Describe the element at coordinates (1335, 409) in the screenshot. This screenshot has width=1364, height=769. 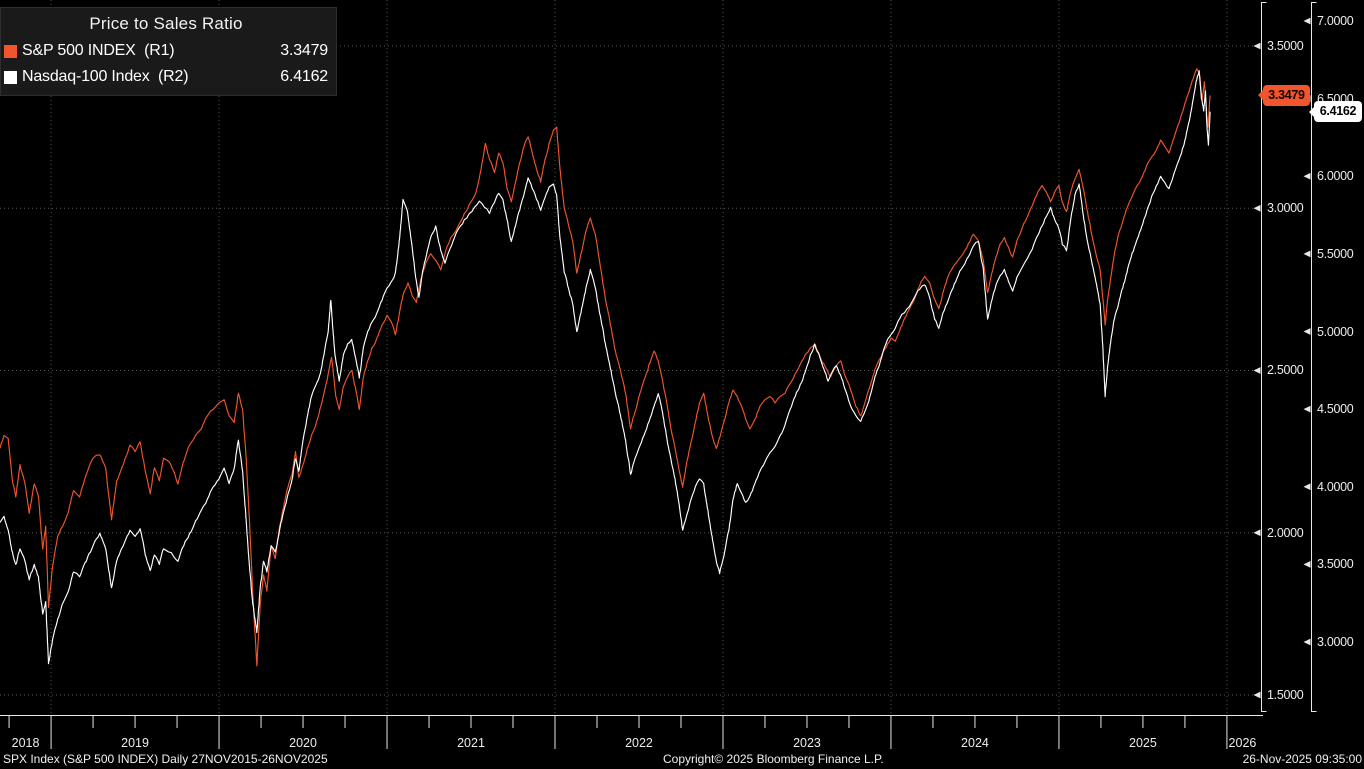
I see `r2-axis-label: 4.5000` at that location.